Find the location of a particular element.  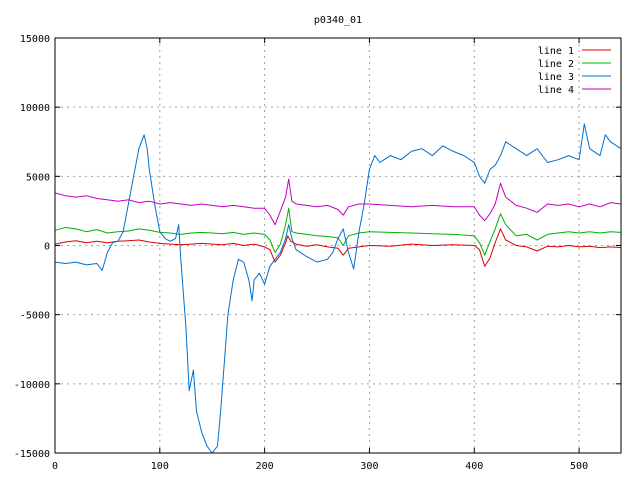

y-tick-label: -15000 is located at coordinates (32, 454).